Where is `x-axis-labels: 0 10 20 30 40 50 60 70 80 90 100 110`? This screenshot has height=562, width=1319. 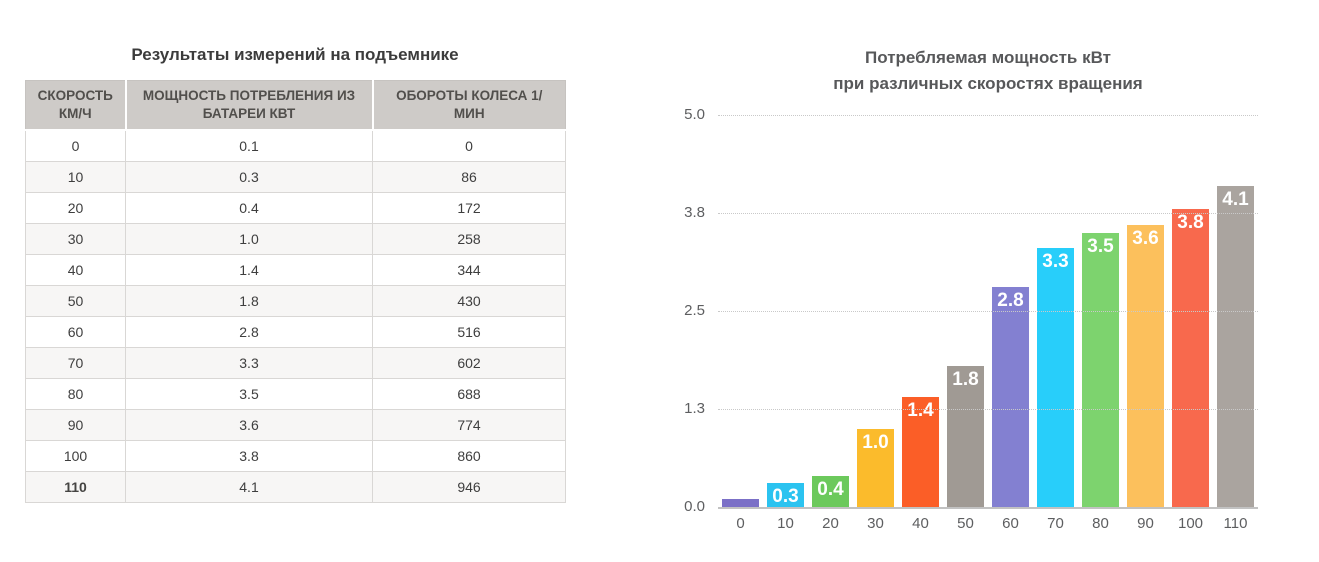
x-axis-labels: 0 10 20 30 40 50 60 70 80 90 100 110 is located at coordinates (988, 523).